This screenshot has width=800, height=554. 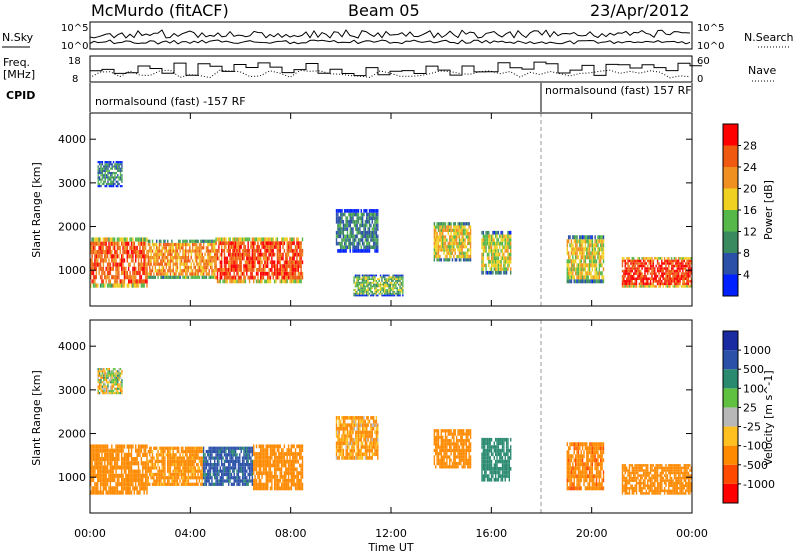 I want to click on freq-panel-frame, so click(x=391, y=69).